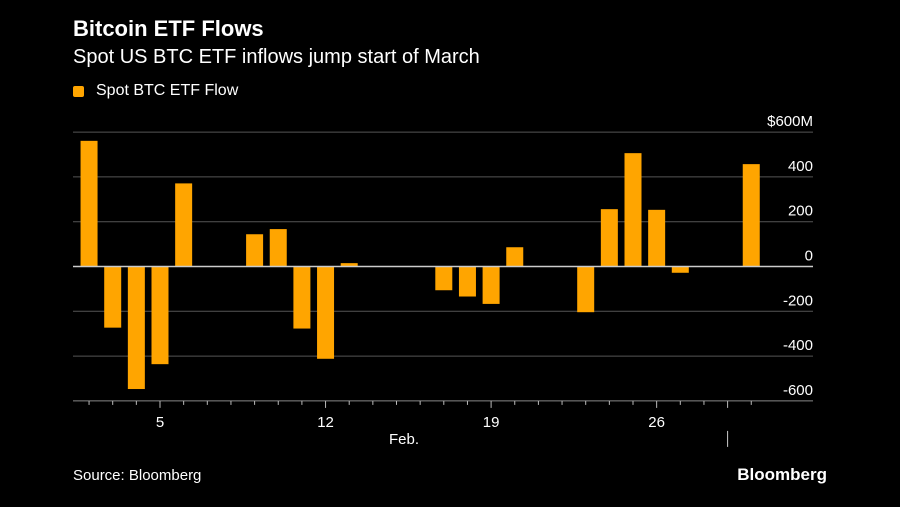  I want to click on y-tick-label: -200, so click(798, 300).